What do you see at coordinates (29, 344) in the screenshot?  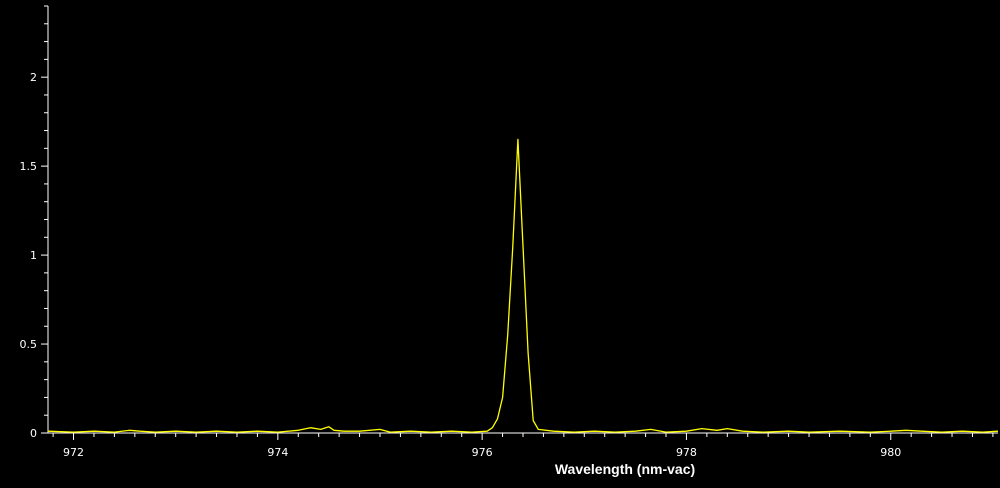 I see `y-tick-label: 0.5` at bounding box center [29, 344].